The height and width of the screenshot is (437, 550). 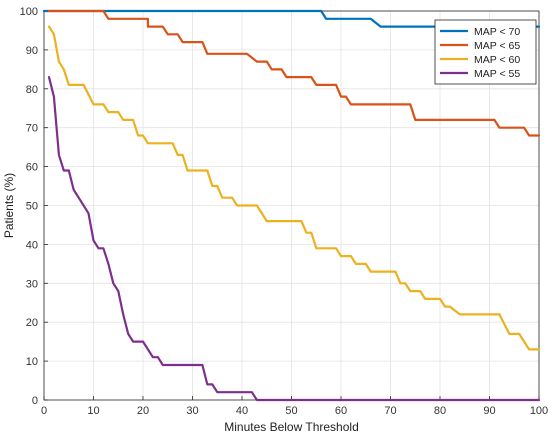 I want to click on x-tick-label: 0, so click(x=44, y=411).